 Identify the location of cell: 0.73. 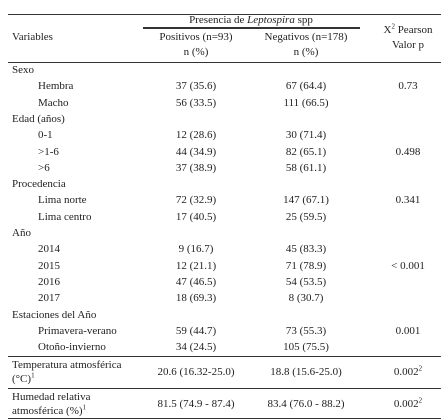
(408, 86).